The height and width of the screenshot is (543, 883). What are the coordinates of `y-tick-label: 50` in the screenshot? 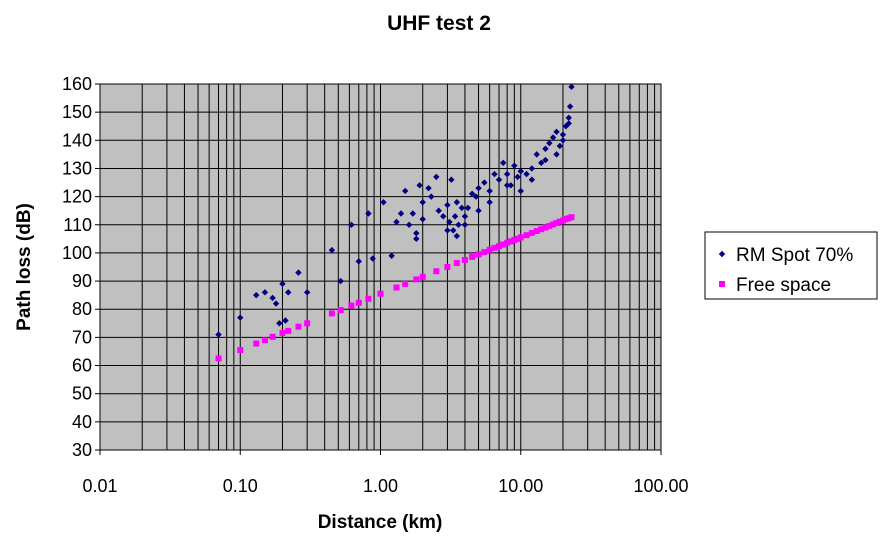 It's located at (82, 394).